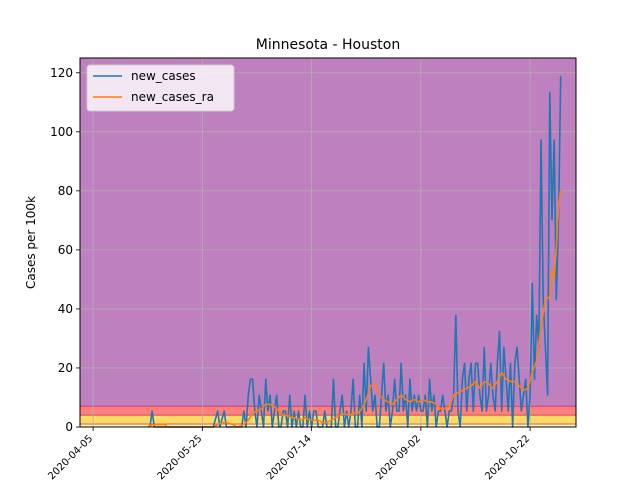 The width and height of the screenshot is (640, 480). I want to click on x-tick-label: 2020-07-14, so click(289, 456).